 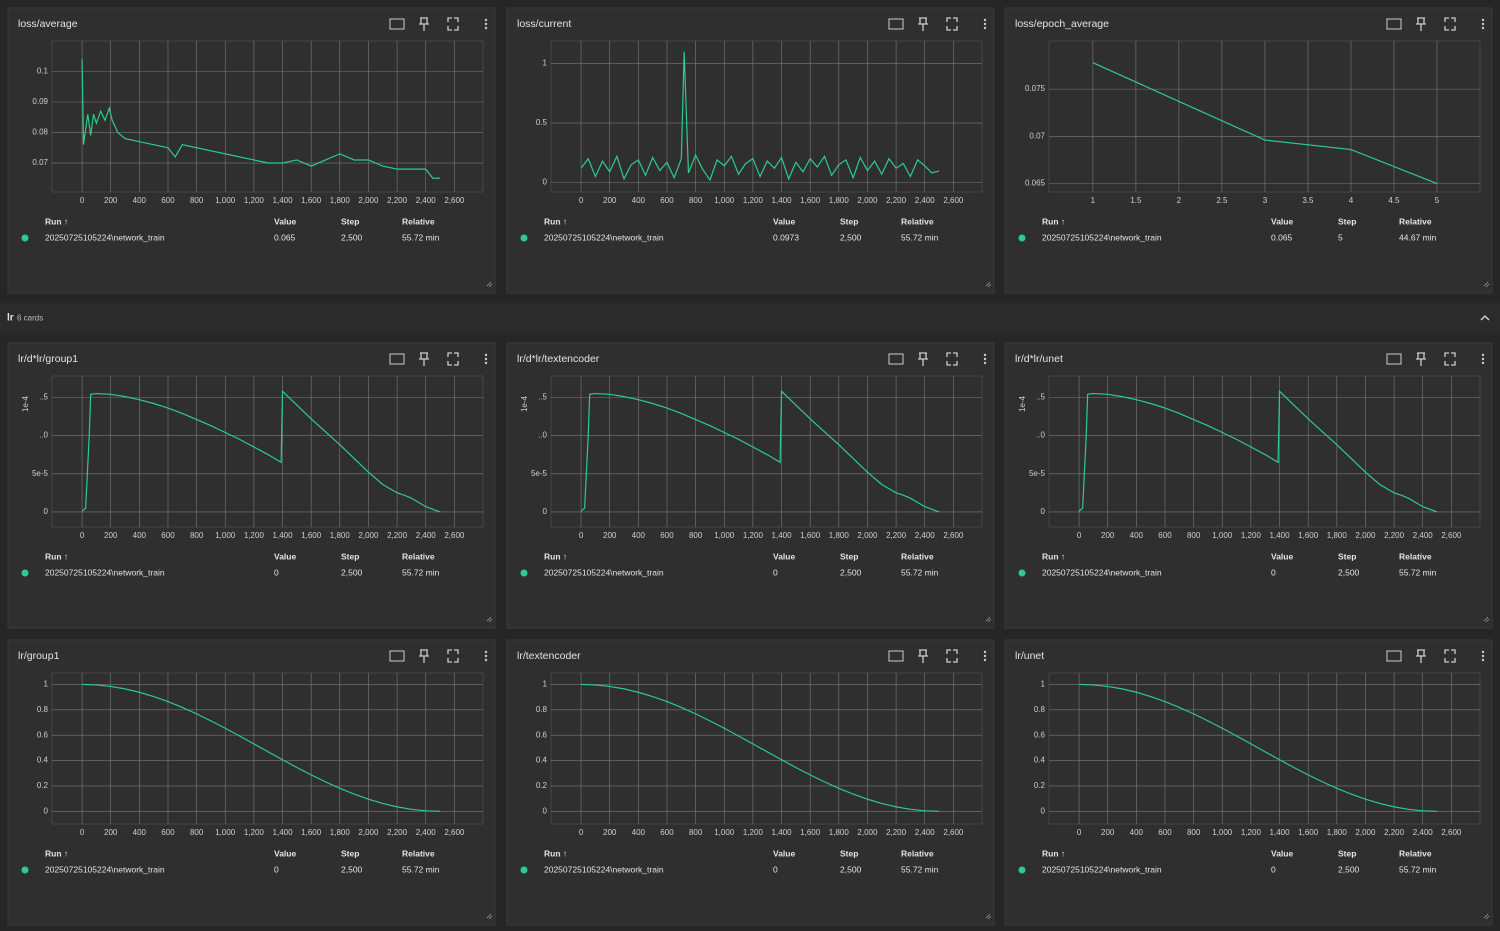 I want to click on x-tick-label: 2,000, so click(x=867, y=535).